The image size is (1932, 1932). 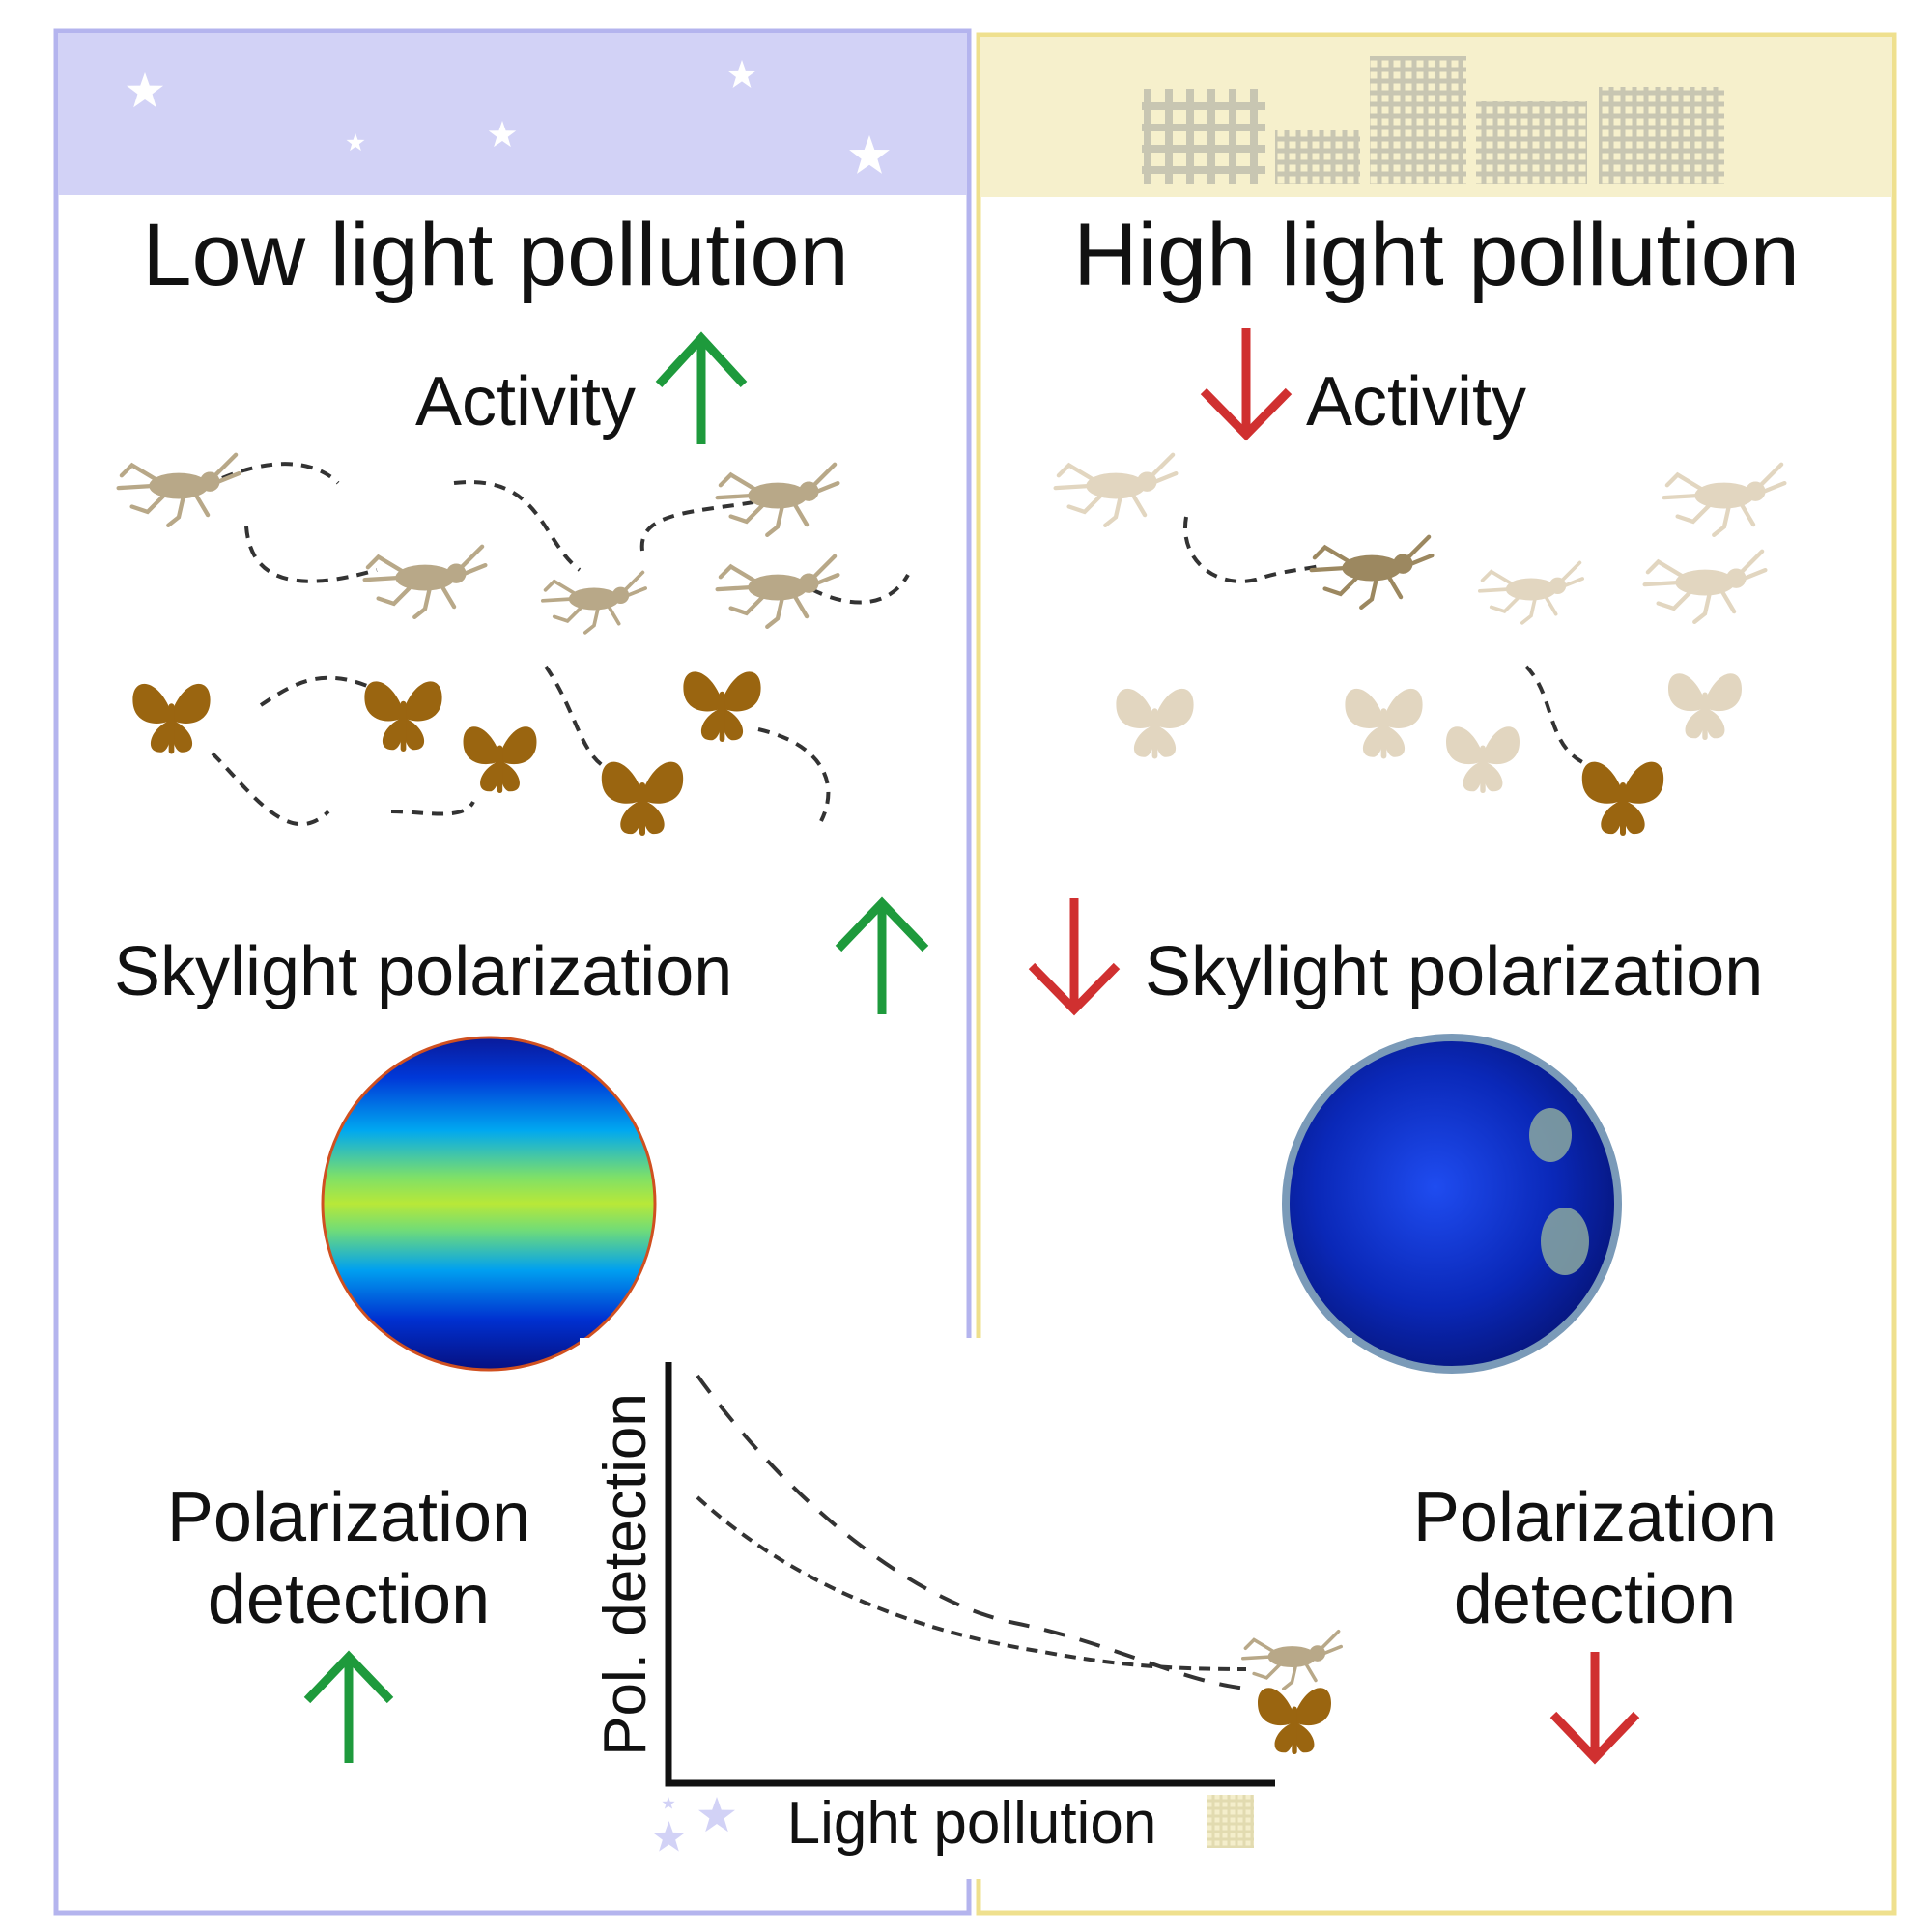 What do you see at coordinates (512, 114) in the screenshot?
I see `night-sky-band` at bounding box center [512, 114].